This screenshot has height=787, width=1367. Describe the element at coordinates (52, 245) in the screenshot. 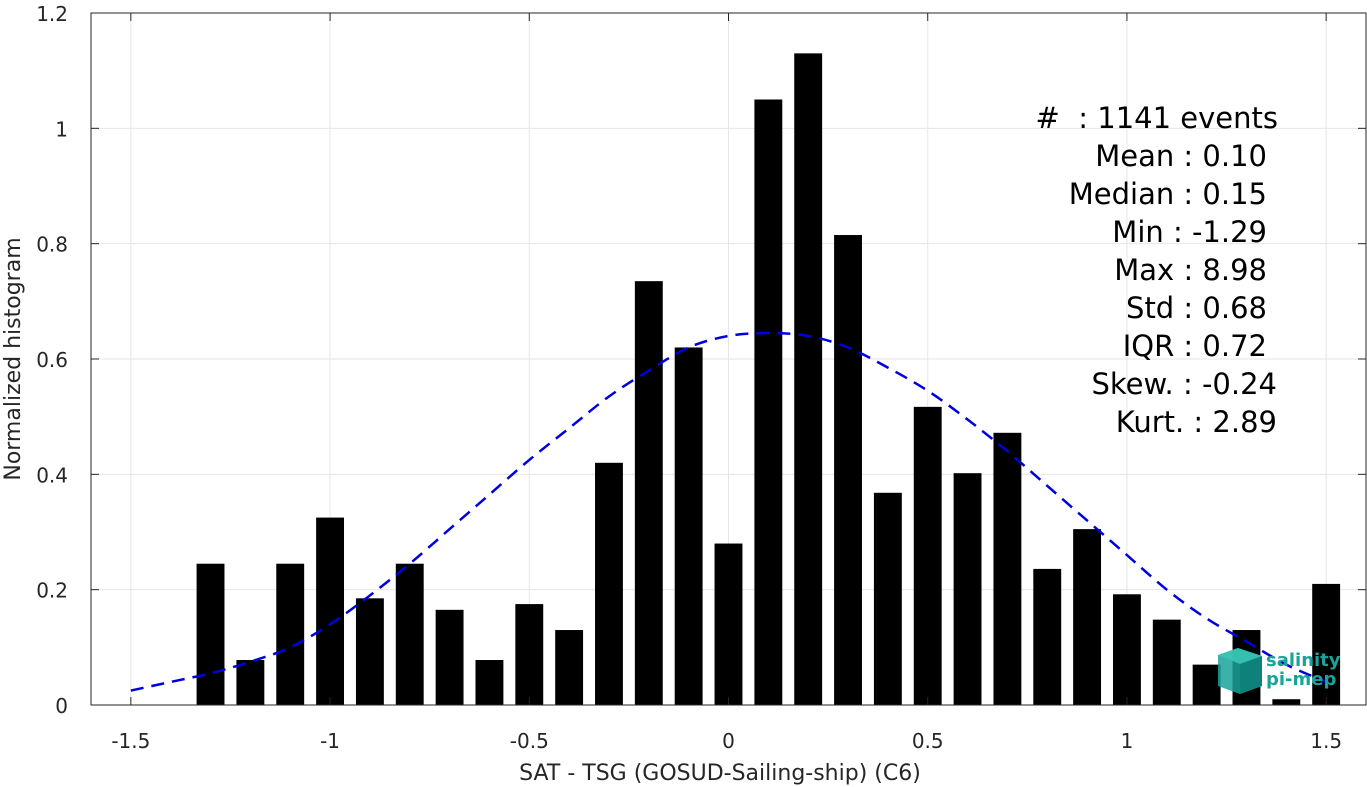

I see `y-tick-label: 0.8` at that location.